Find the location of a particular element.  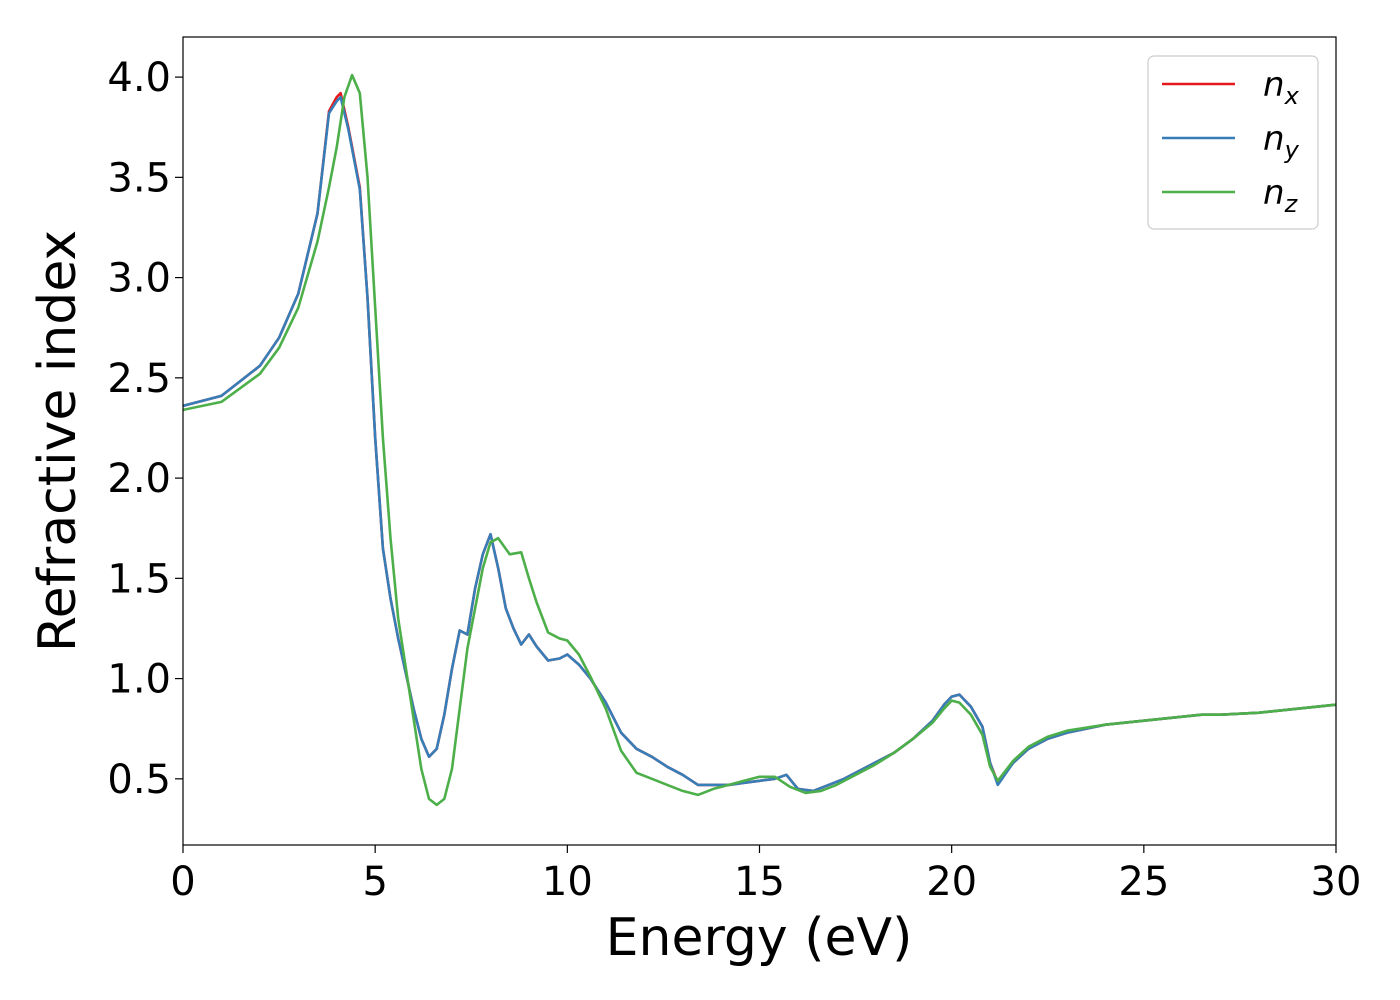

y-tick-label: 3.0 is located at coordinates (139, 279).